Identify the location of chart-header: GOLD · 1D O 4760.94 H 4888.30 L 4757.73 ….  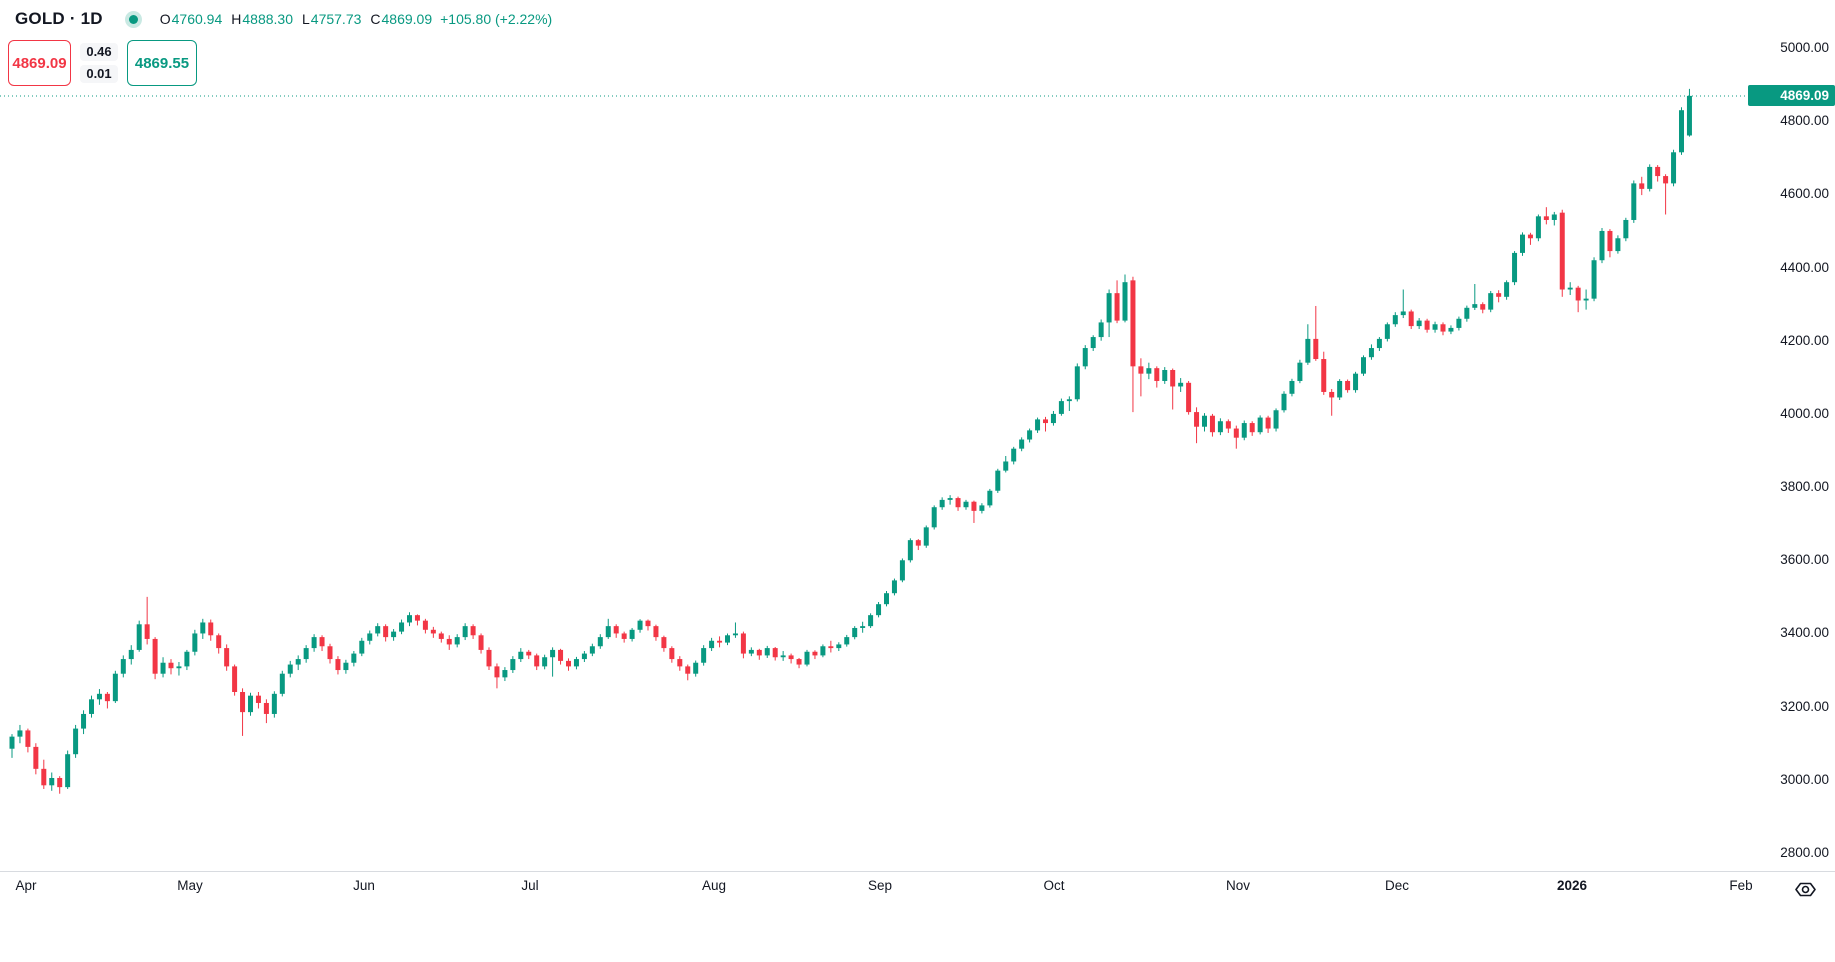
(283, 19).